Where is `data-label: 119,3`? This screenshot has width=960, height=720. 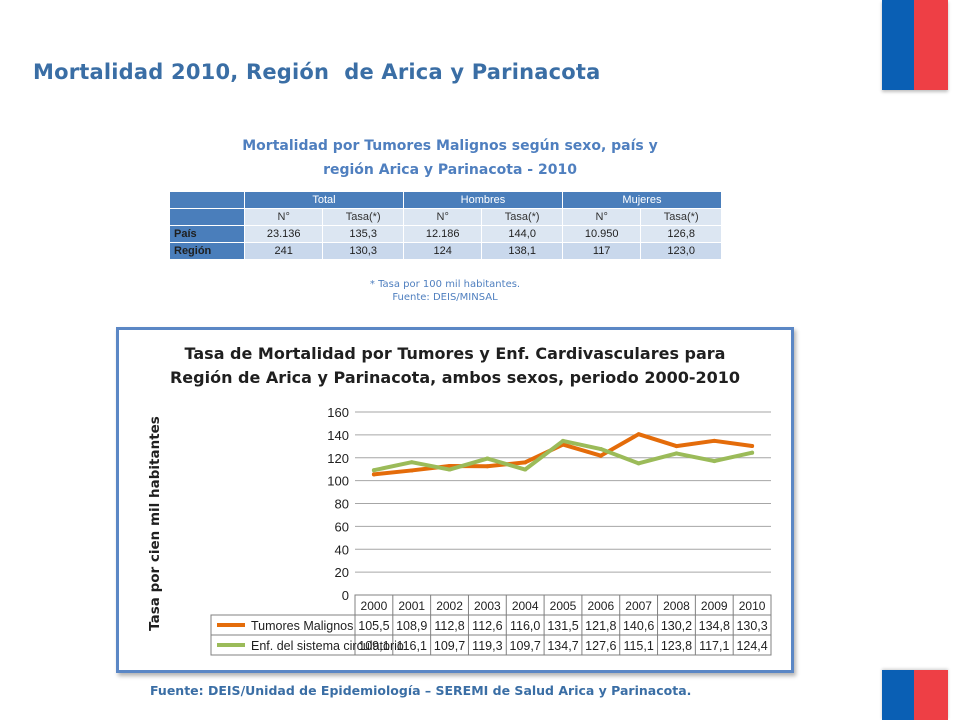
data-label: 119,3 is located at coordinates (487, 646).